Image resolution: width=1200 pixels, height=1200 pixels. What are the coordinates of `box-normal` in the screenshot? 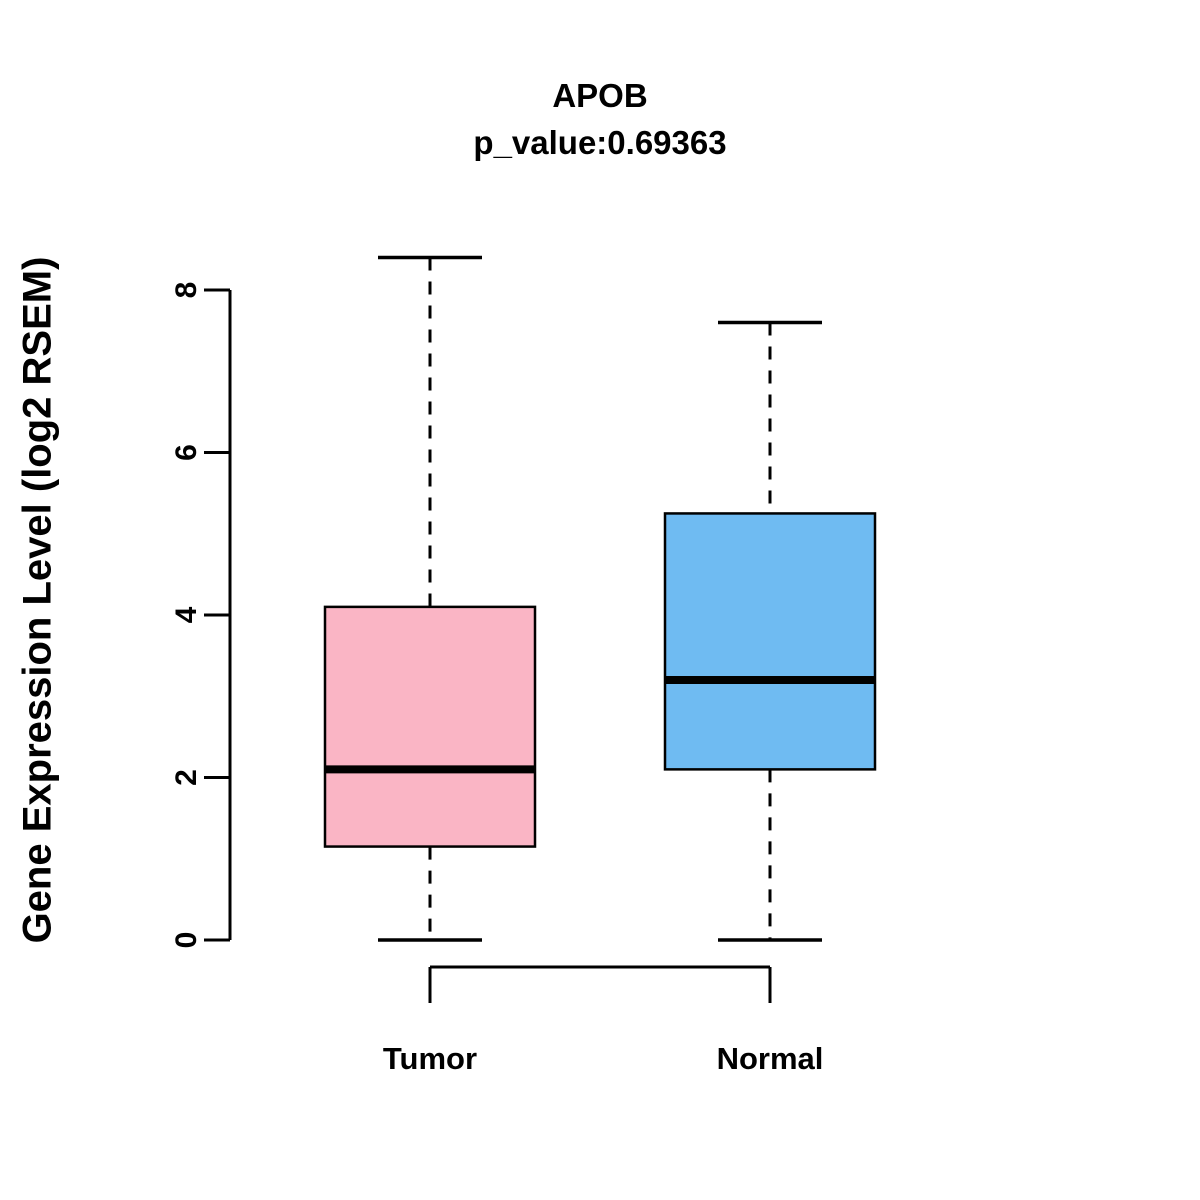 It's located at (770, 641).